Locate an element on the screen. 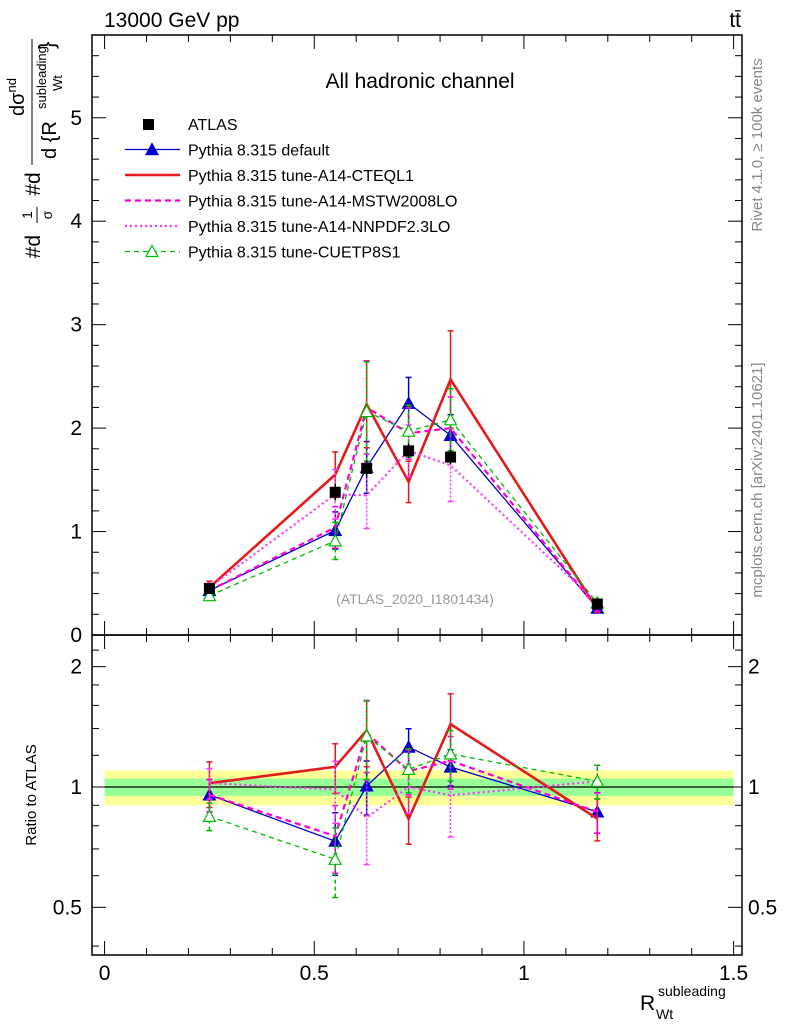  ratio-line-cteql1 is located at coordinates (404, 772).